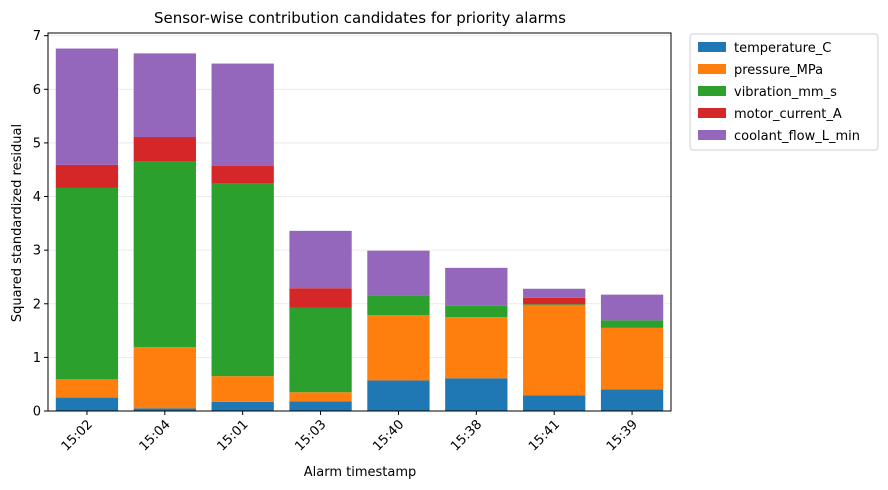 The image size is (888, 490). Describe the element at coordinates (782, 48) in the screenshot. I see `legend-label-temperature_C: temperature_C` at that location.